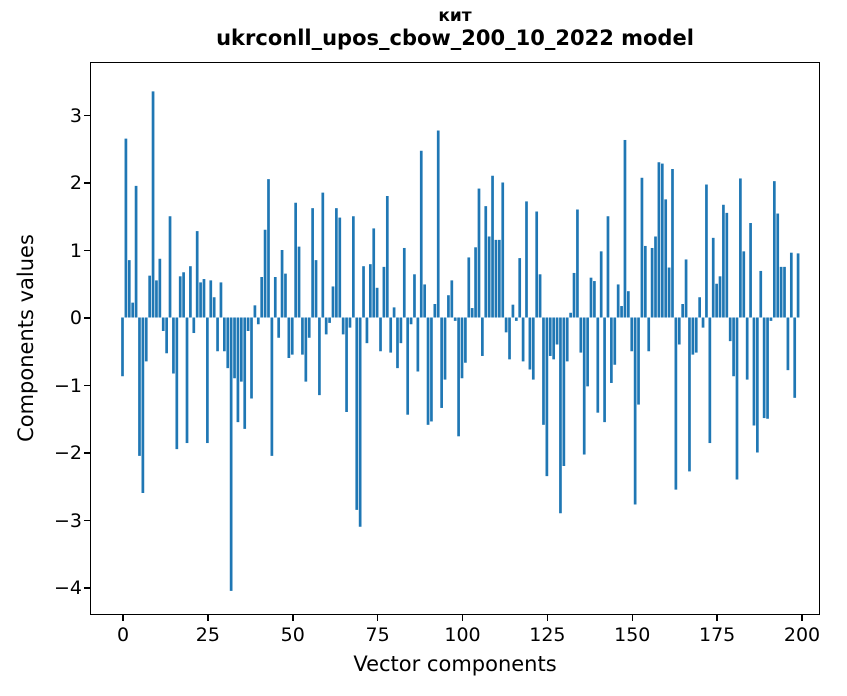 Image resolution: width=847 pixels, height=696 pixels. Describe the element at coordinates (207, 635) in the screenshot. I see `x-tick-label: 25` at that location.